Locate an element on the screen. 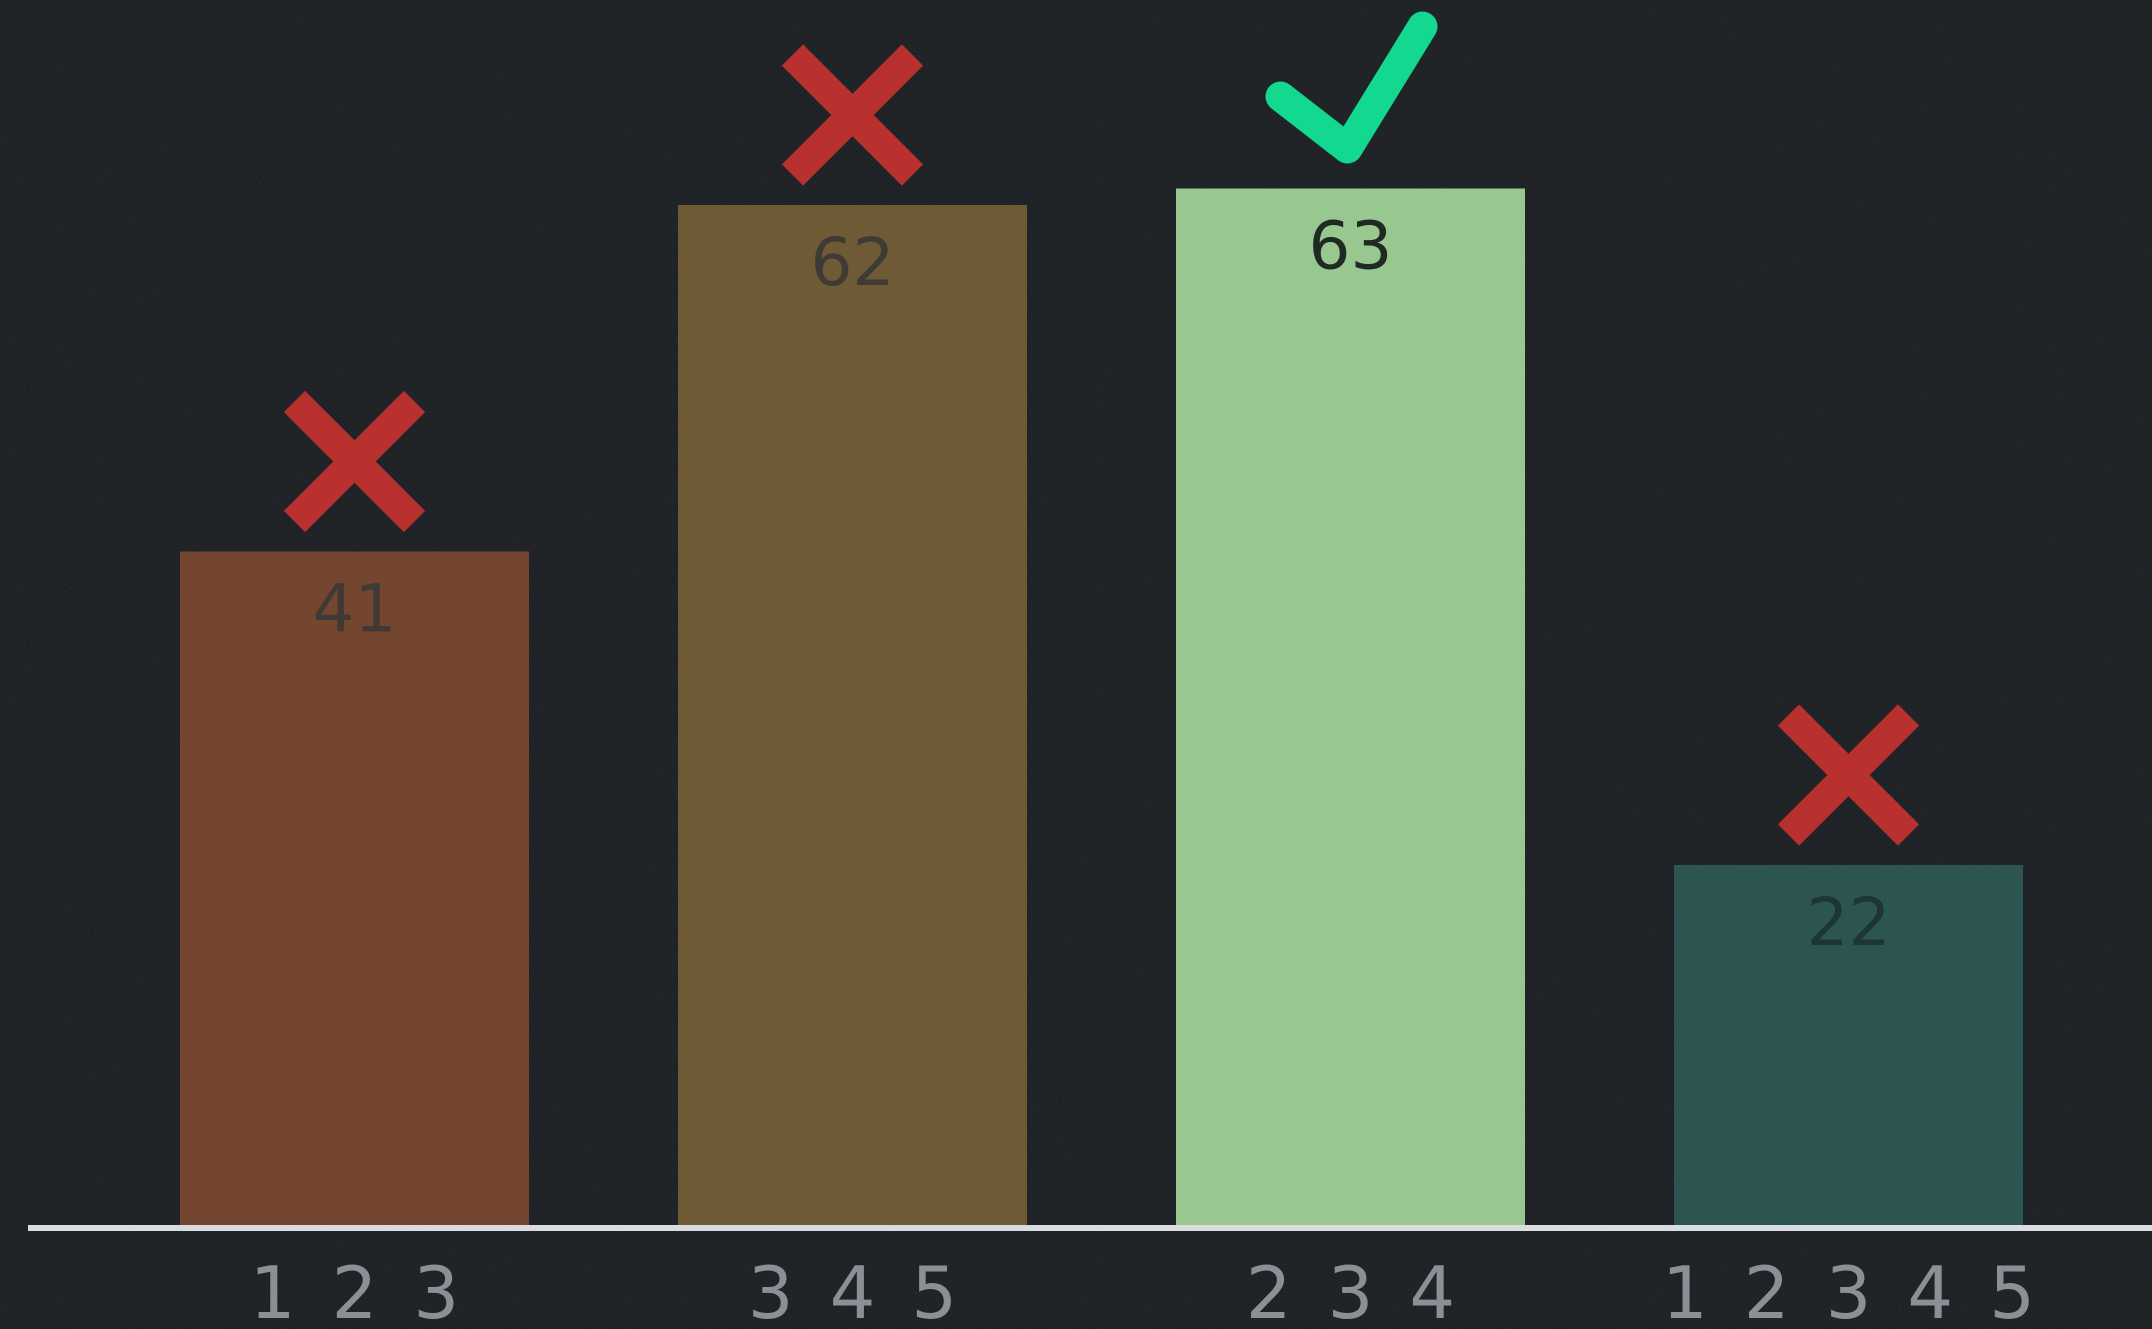 The height and width of the screenshot is (1329, 2152). category-label-3: 2 3 4 is located at coordinates (1350, 1290).